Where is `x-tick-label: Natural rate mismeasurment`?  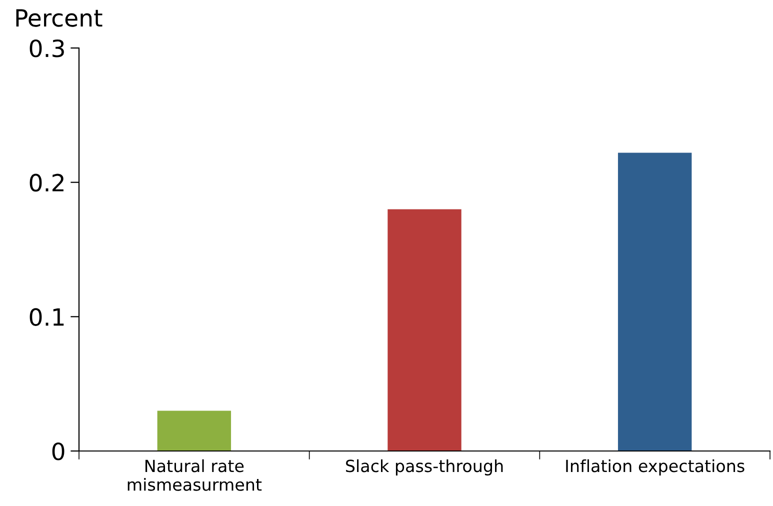 x-tick-label: Natural rate mismeasurment is located at coordinates (195, 475).